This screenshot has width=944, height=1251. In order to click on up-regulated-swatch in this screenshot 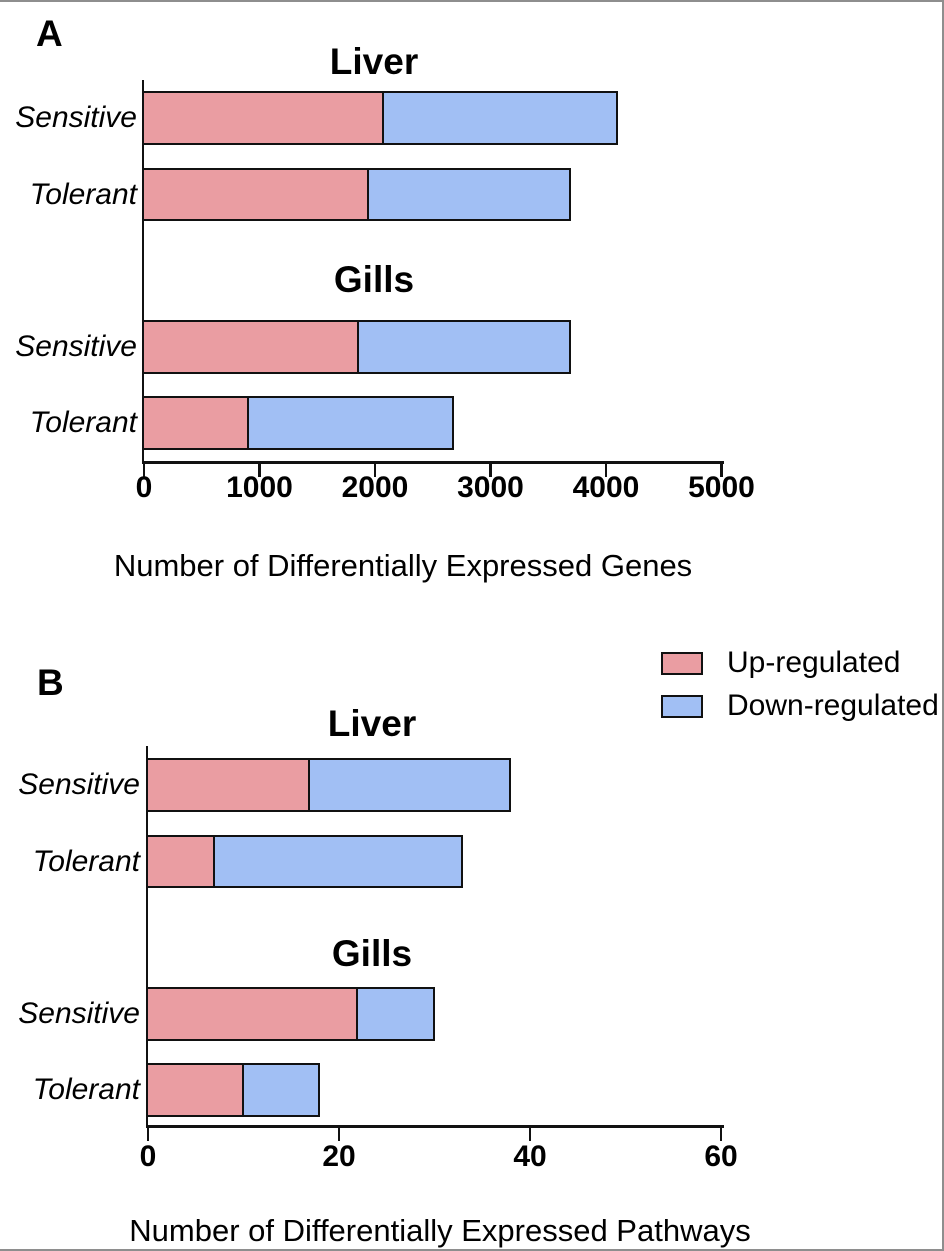, I will do `click(682, 663)`.